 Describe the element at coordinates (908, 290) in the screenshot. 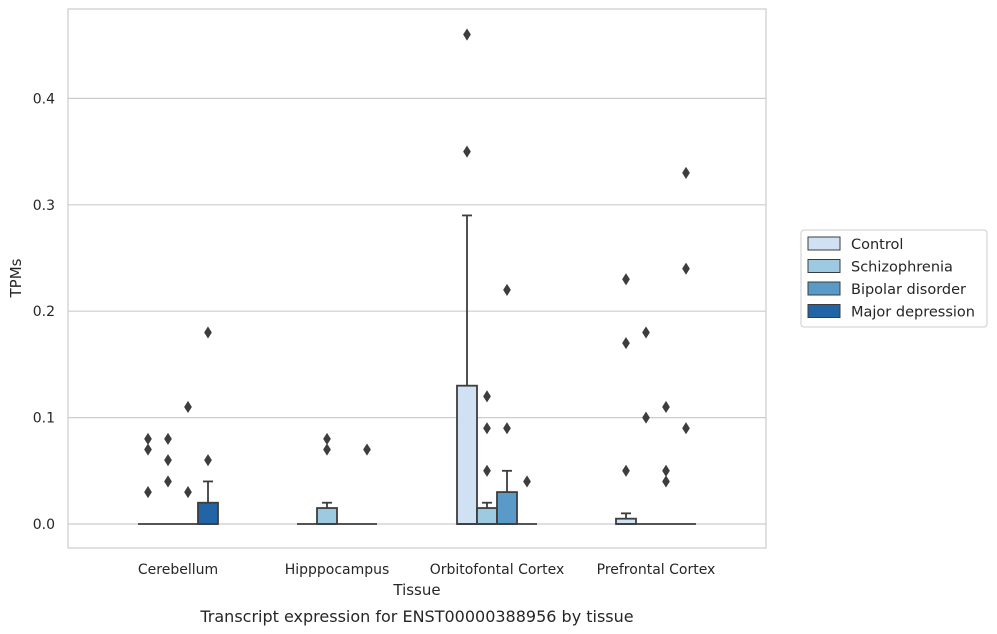

I see `legend-label: Bipolar disorder` at that location.